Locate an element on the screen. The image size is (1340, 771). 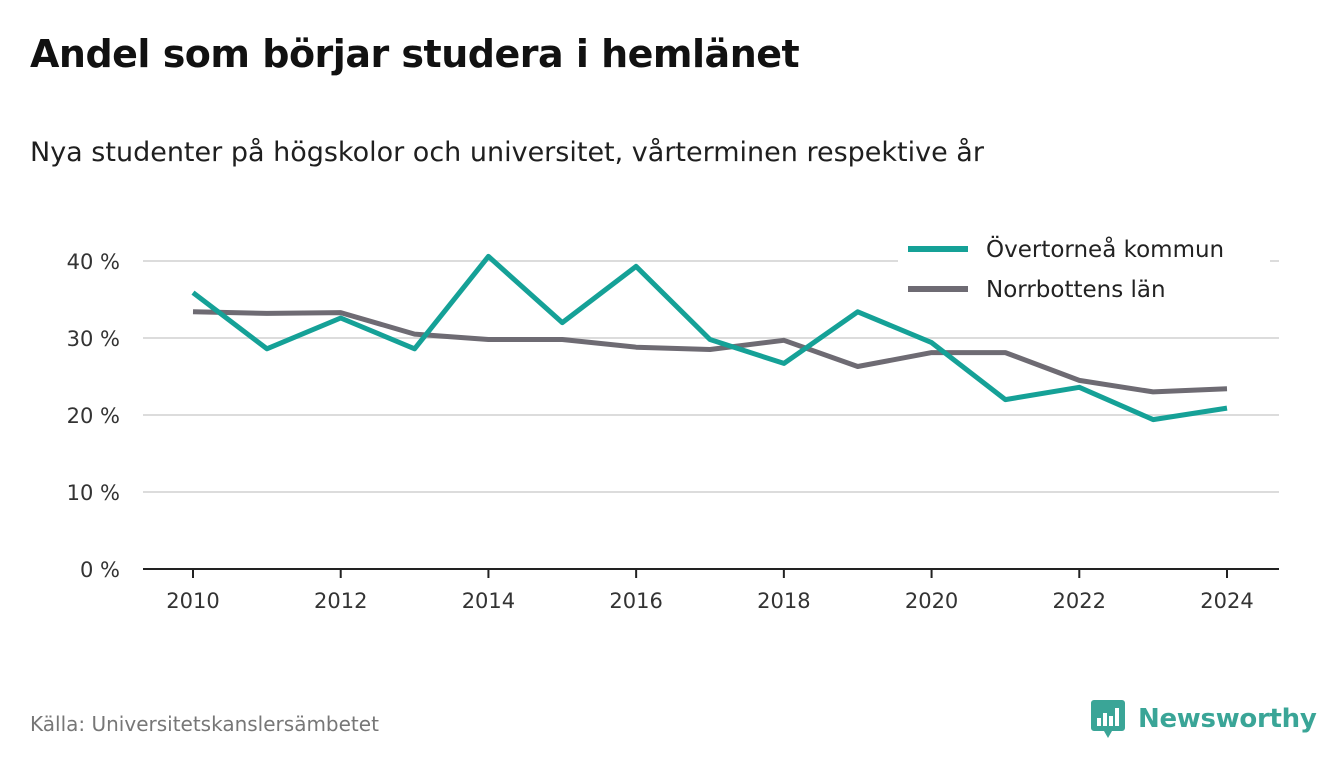
x-axis-ticks: 2010 2012 2014 2016 2018 2020 2022 2024 is located at coordinates (710, 591).